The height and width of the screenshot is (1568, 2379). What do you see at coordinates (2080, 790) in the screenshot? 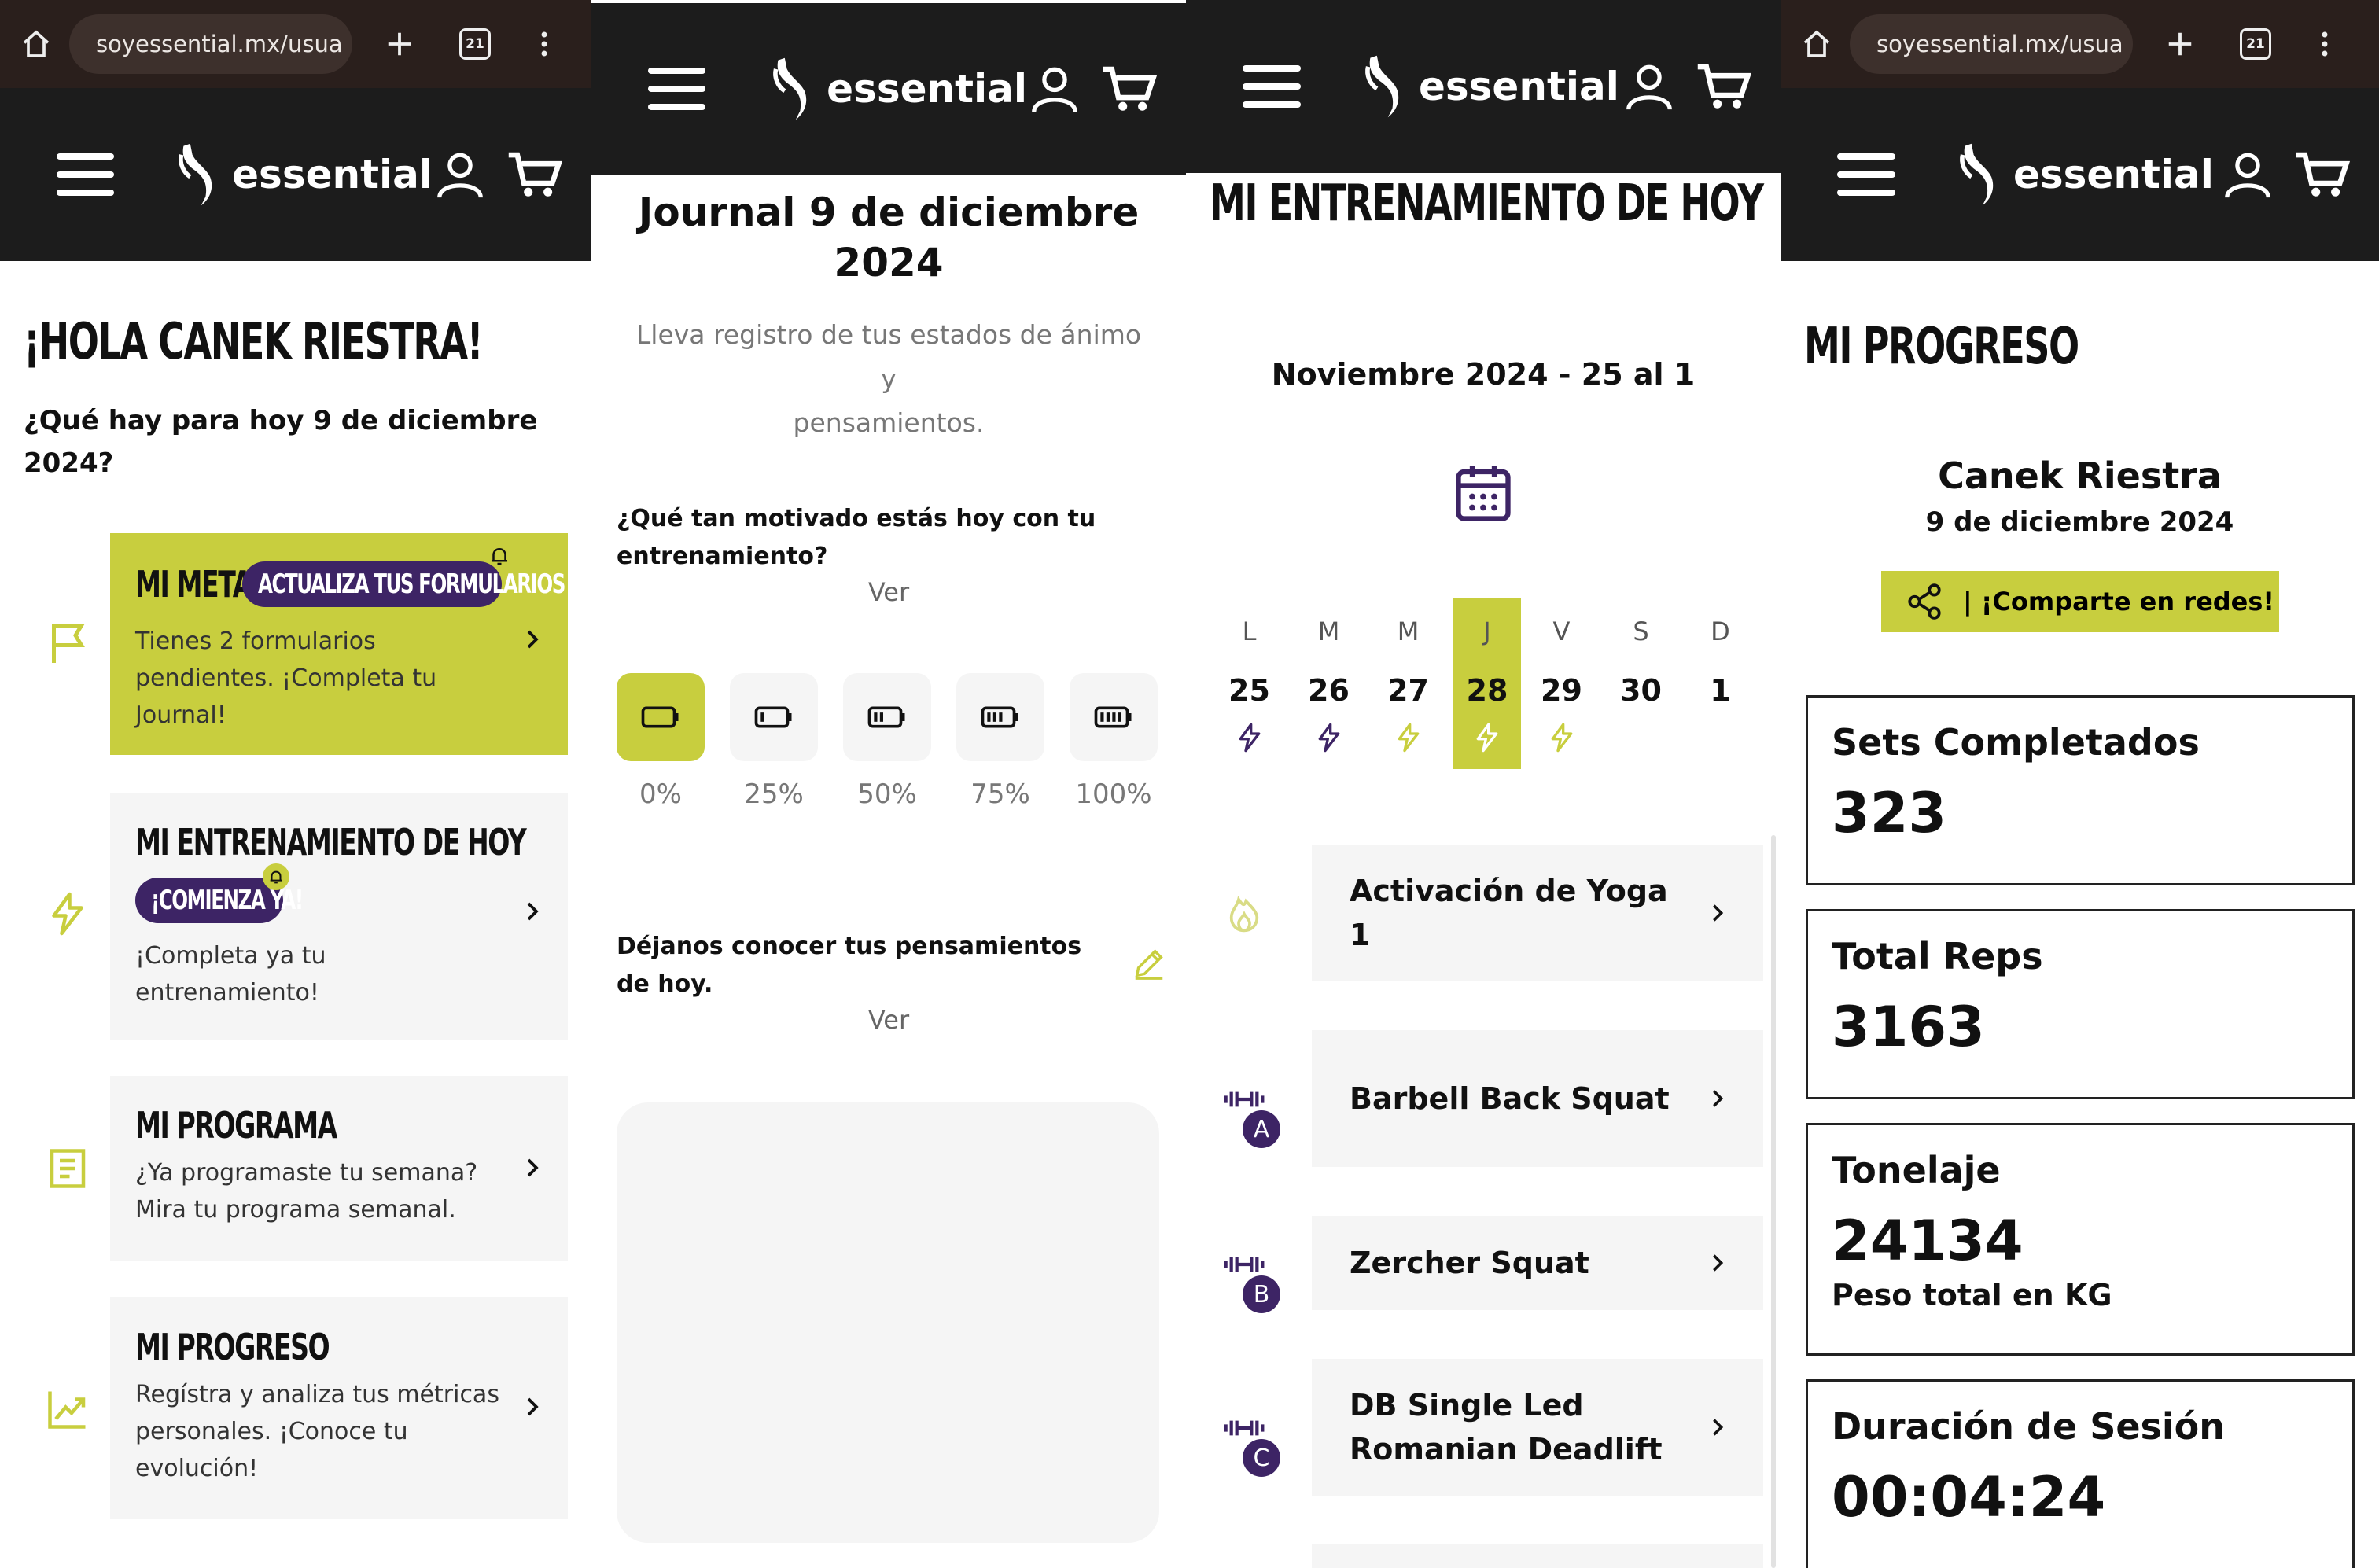
I see `stat-card-sets: Sets Completados 323` at bounding box center [2080, 790].